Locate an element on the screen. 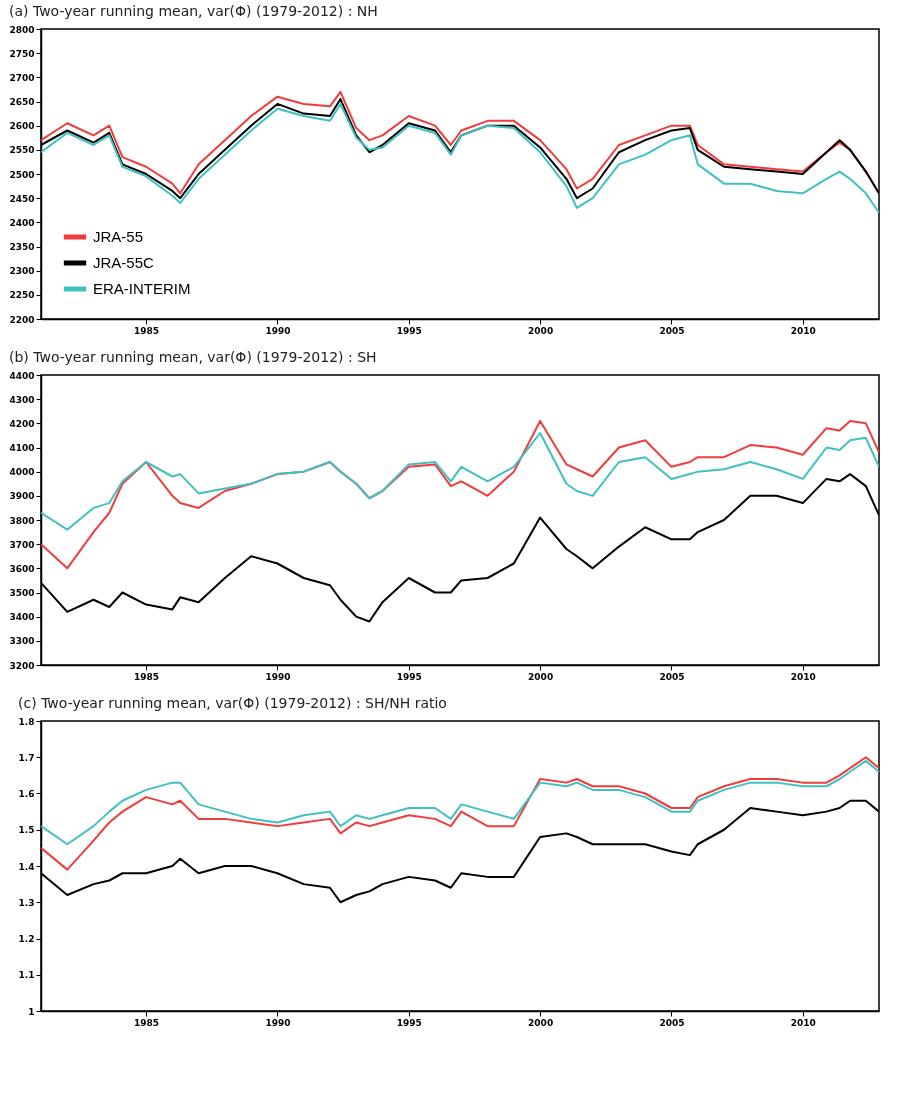  y-tick-label: 3200 is located at coordinates (22, 665).